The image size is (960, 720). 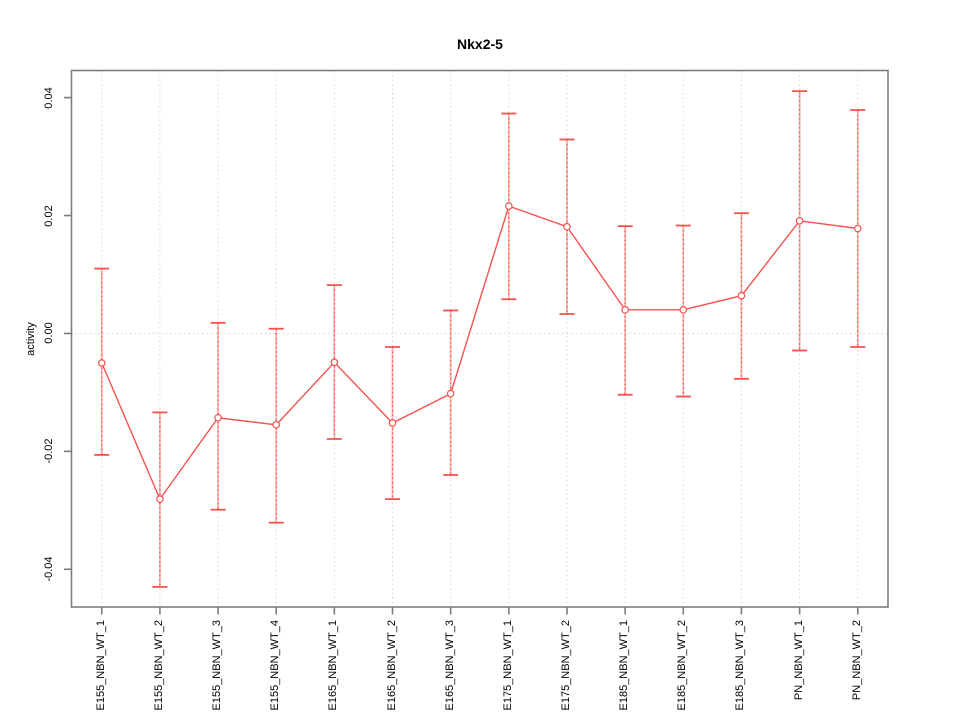 I want to click on x-tick-label: E155_NBN_WT_2, so click(x=158, y=665).